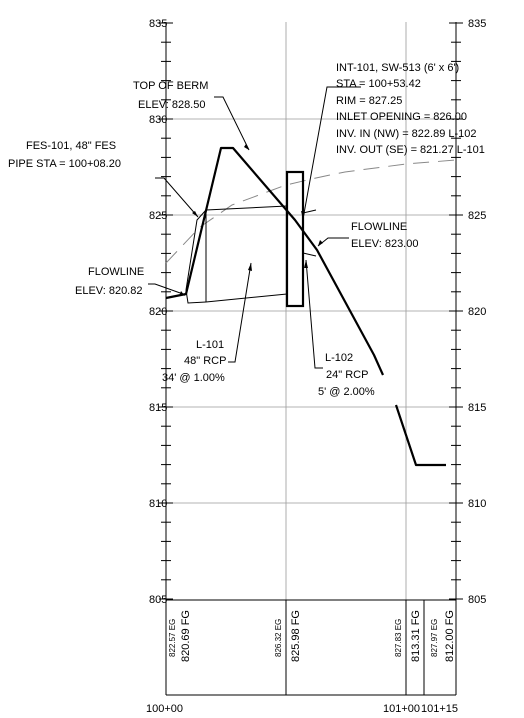 The image size is (524, 718). Describe the element at coordinates (158, 216) in the screenshot. I see `elev-label-left-825: 825` at that location.